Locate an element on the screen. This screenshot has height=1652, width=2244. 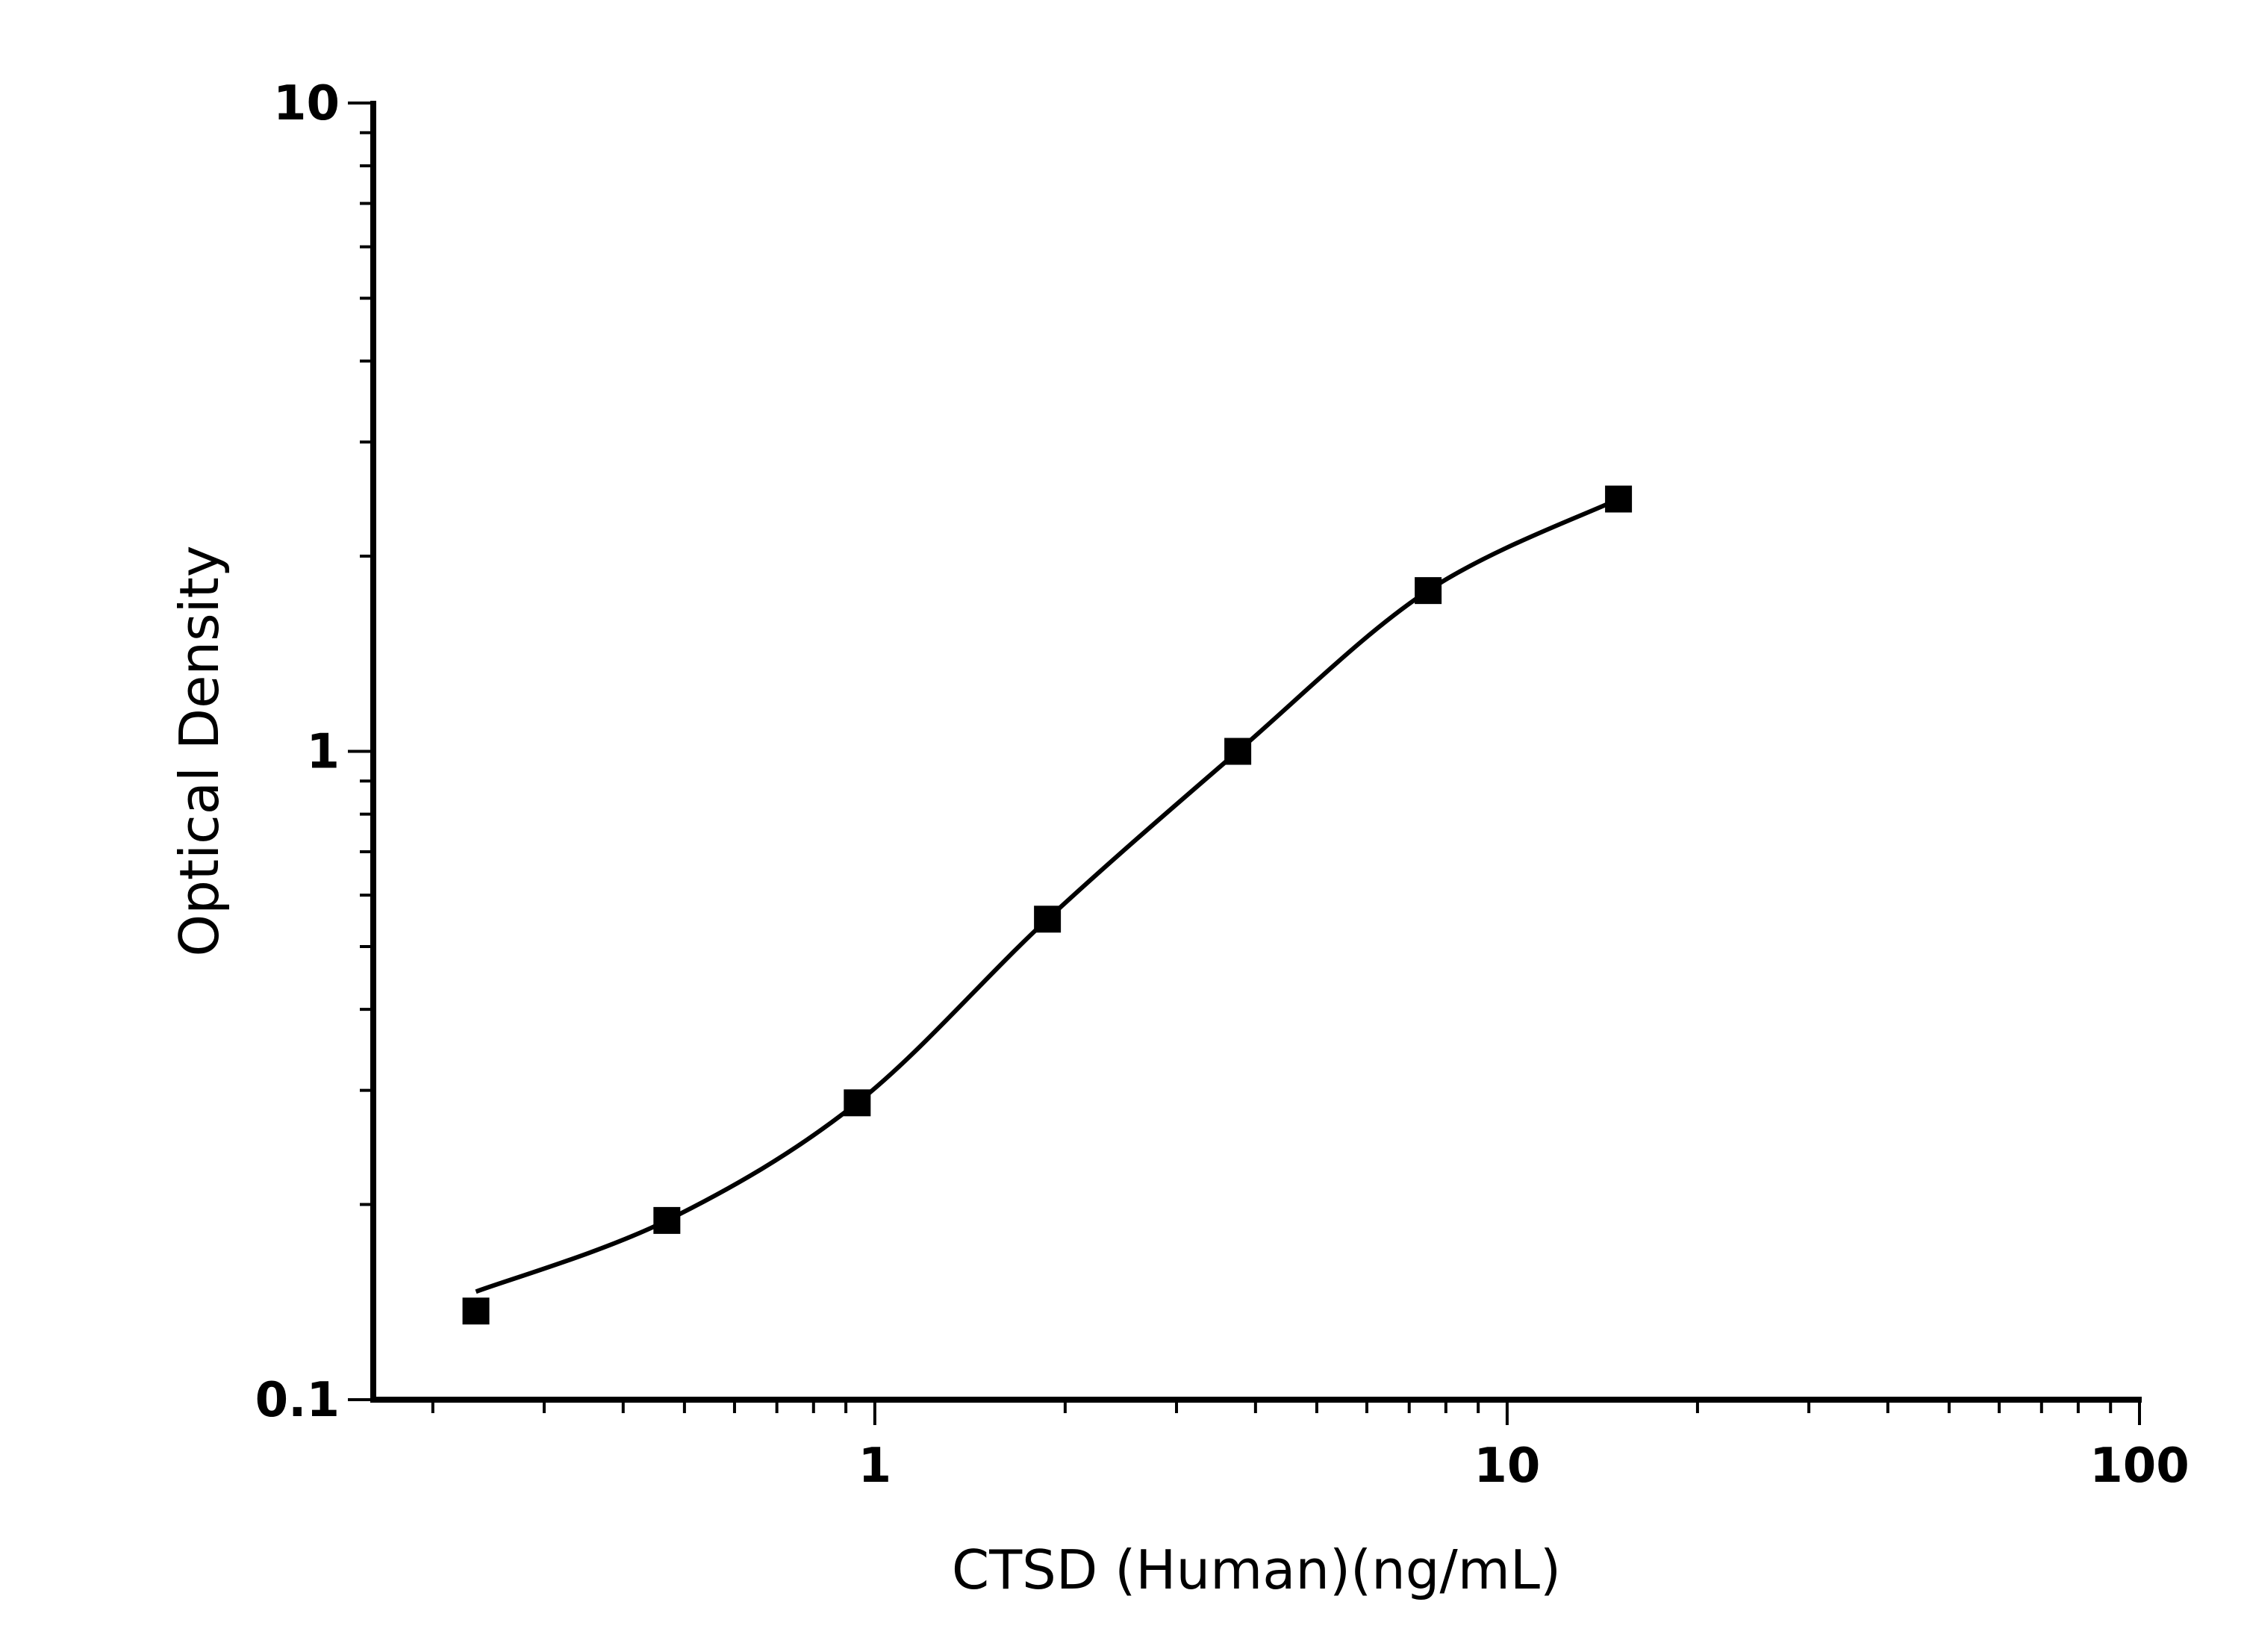
y-axis-title: Optical Density is located at coordinates (199, 751).